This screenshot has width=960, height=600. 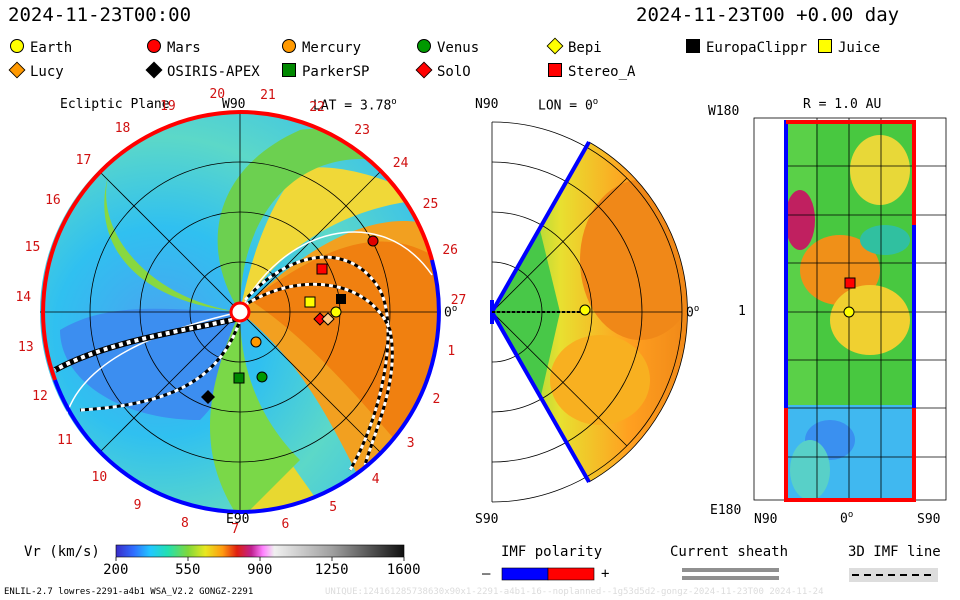 I want to click on legend-label: ParkerSP, so click(x=336, y=72).